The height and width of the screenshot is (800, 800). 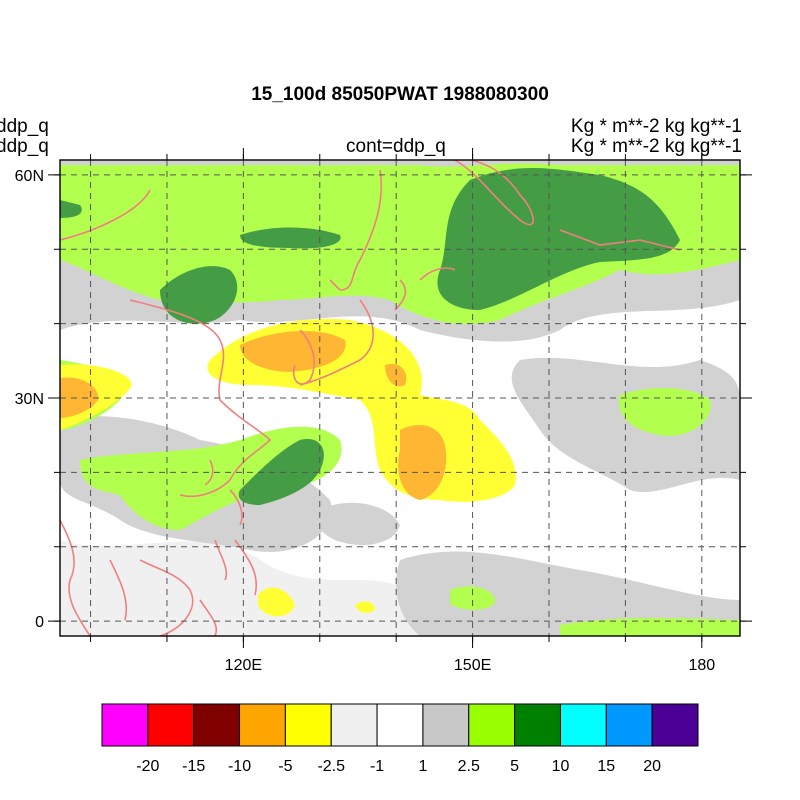 What do you see at coordinates (568, 593) in the screenshot?
I see `region-gray-southeast` at bounding box center [568, 593].